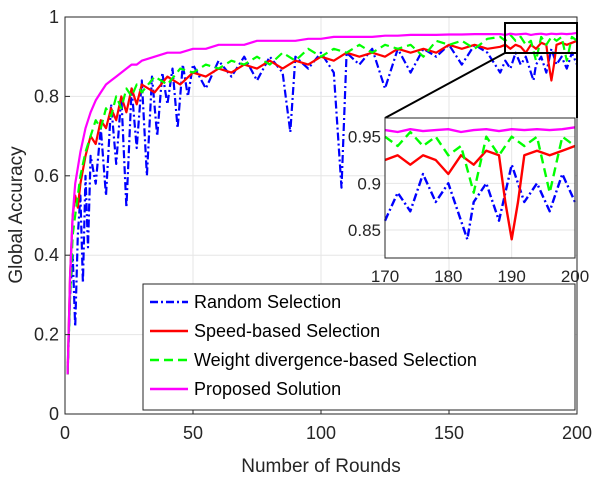  Describe the element at coordinates (364, 137) in the screenshot. I see `inset-y-tick-label: 0.95` at that location.